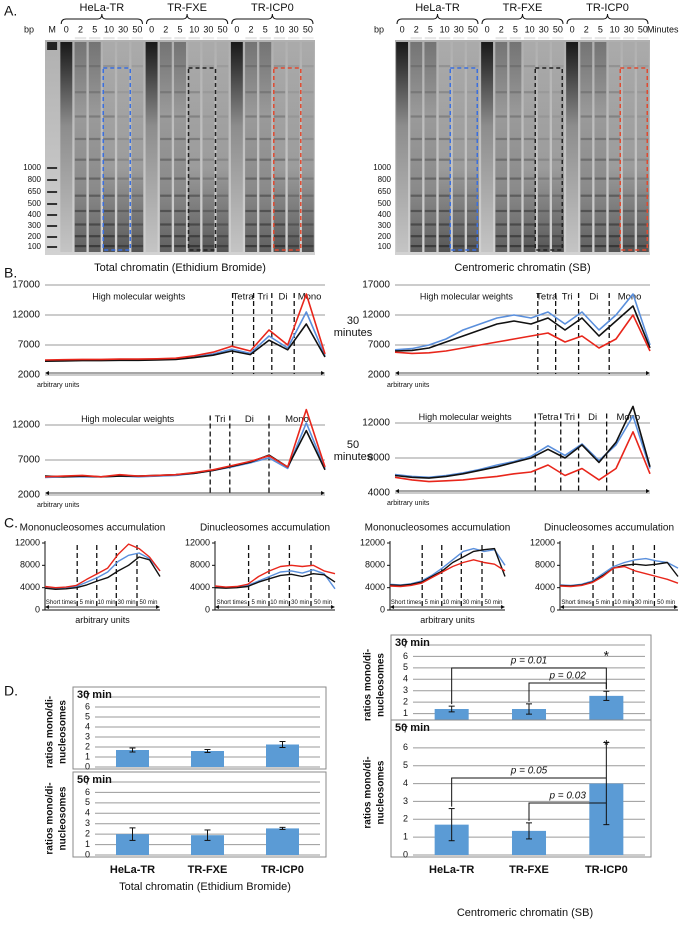 The height and width of the screenshot is (930, 685). I want to click on region-label: Short times, so click(406, 602).